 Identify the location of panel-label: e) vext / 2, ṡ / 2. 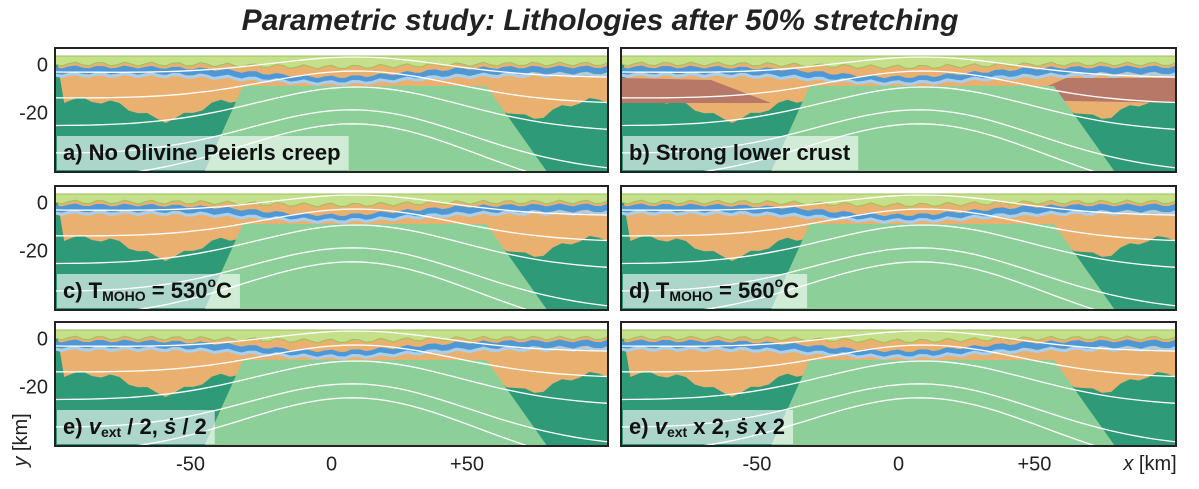
(135, 427).